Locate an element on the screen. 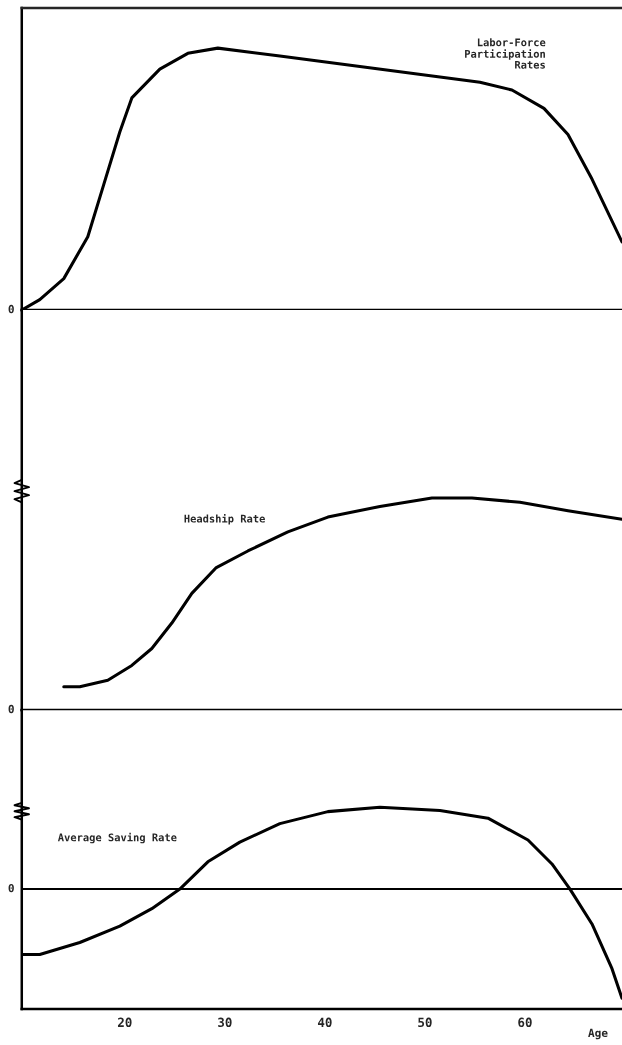  x-tick-label: 20 is located at coordinates (124, 1022).